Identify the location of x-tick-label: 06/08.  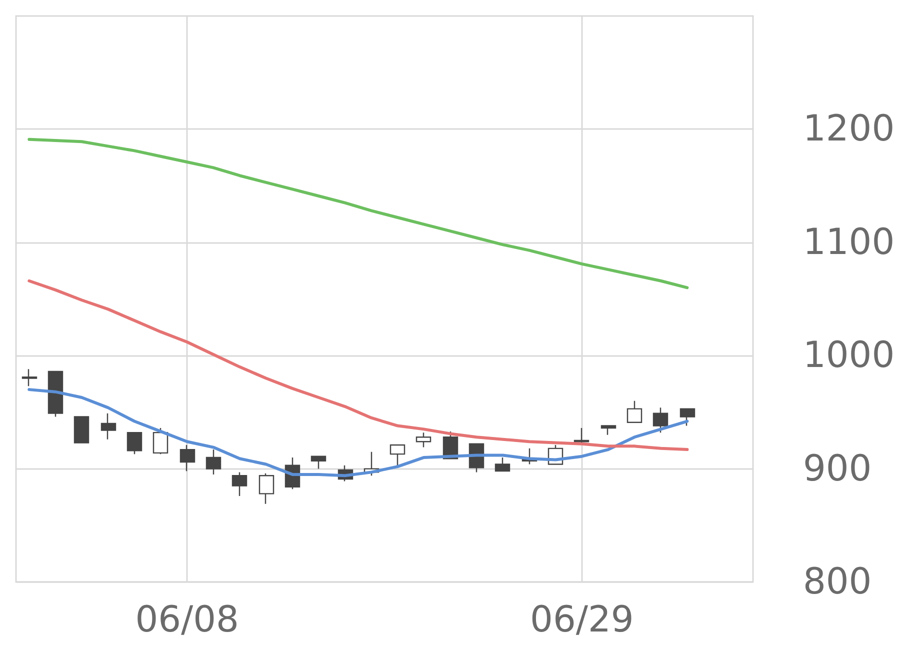
(187, 620).